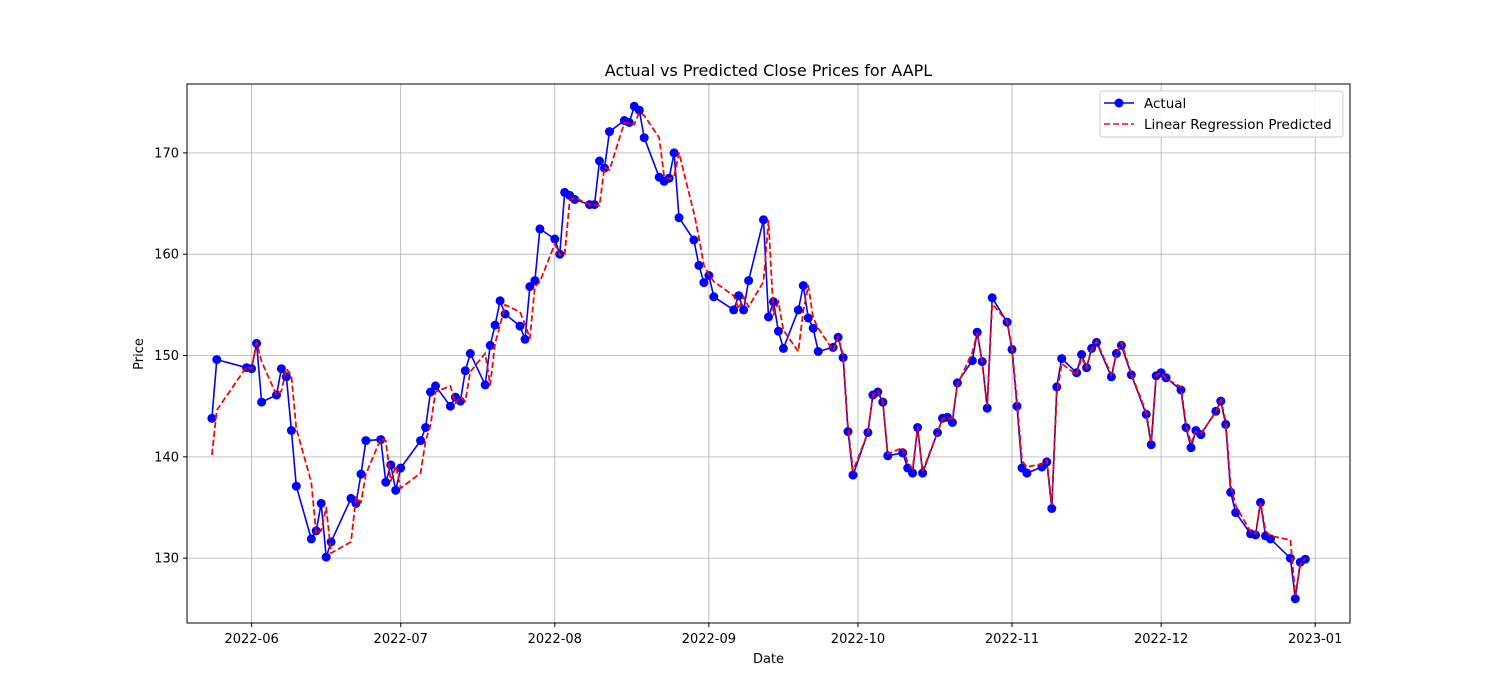 Image resolution: width=1500 pixels, height=700 pixels. Describe the element at coordinates (768, 659) in the screenshot. I see `x-axis-label: Date` at that location.